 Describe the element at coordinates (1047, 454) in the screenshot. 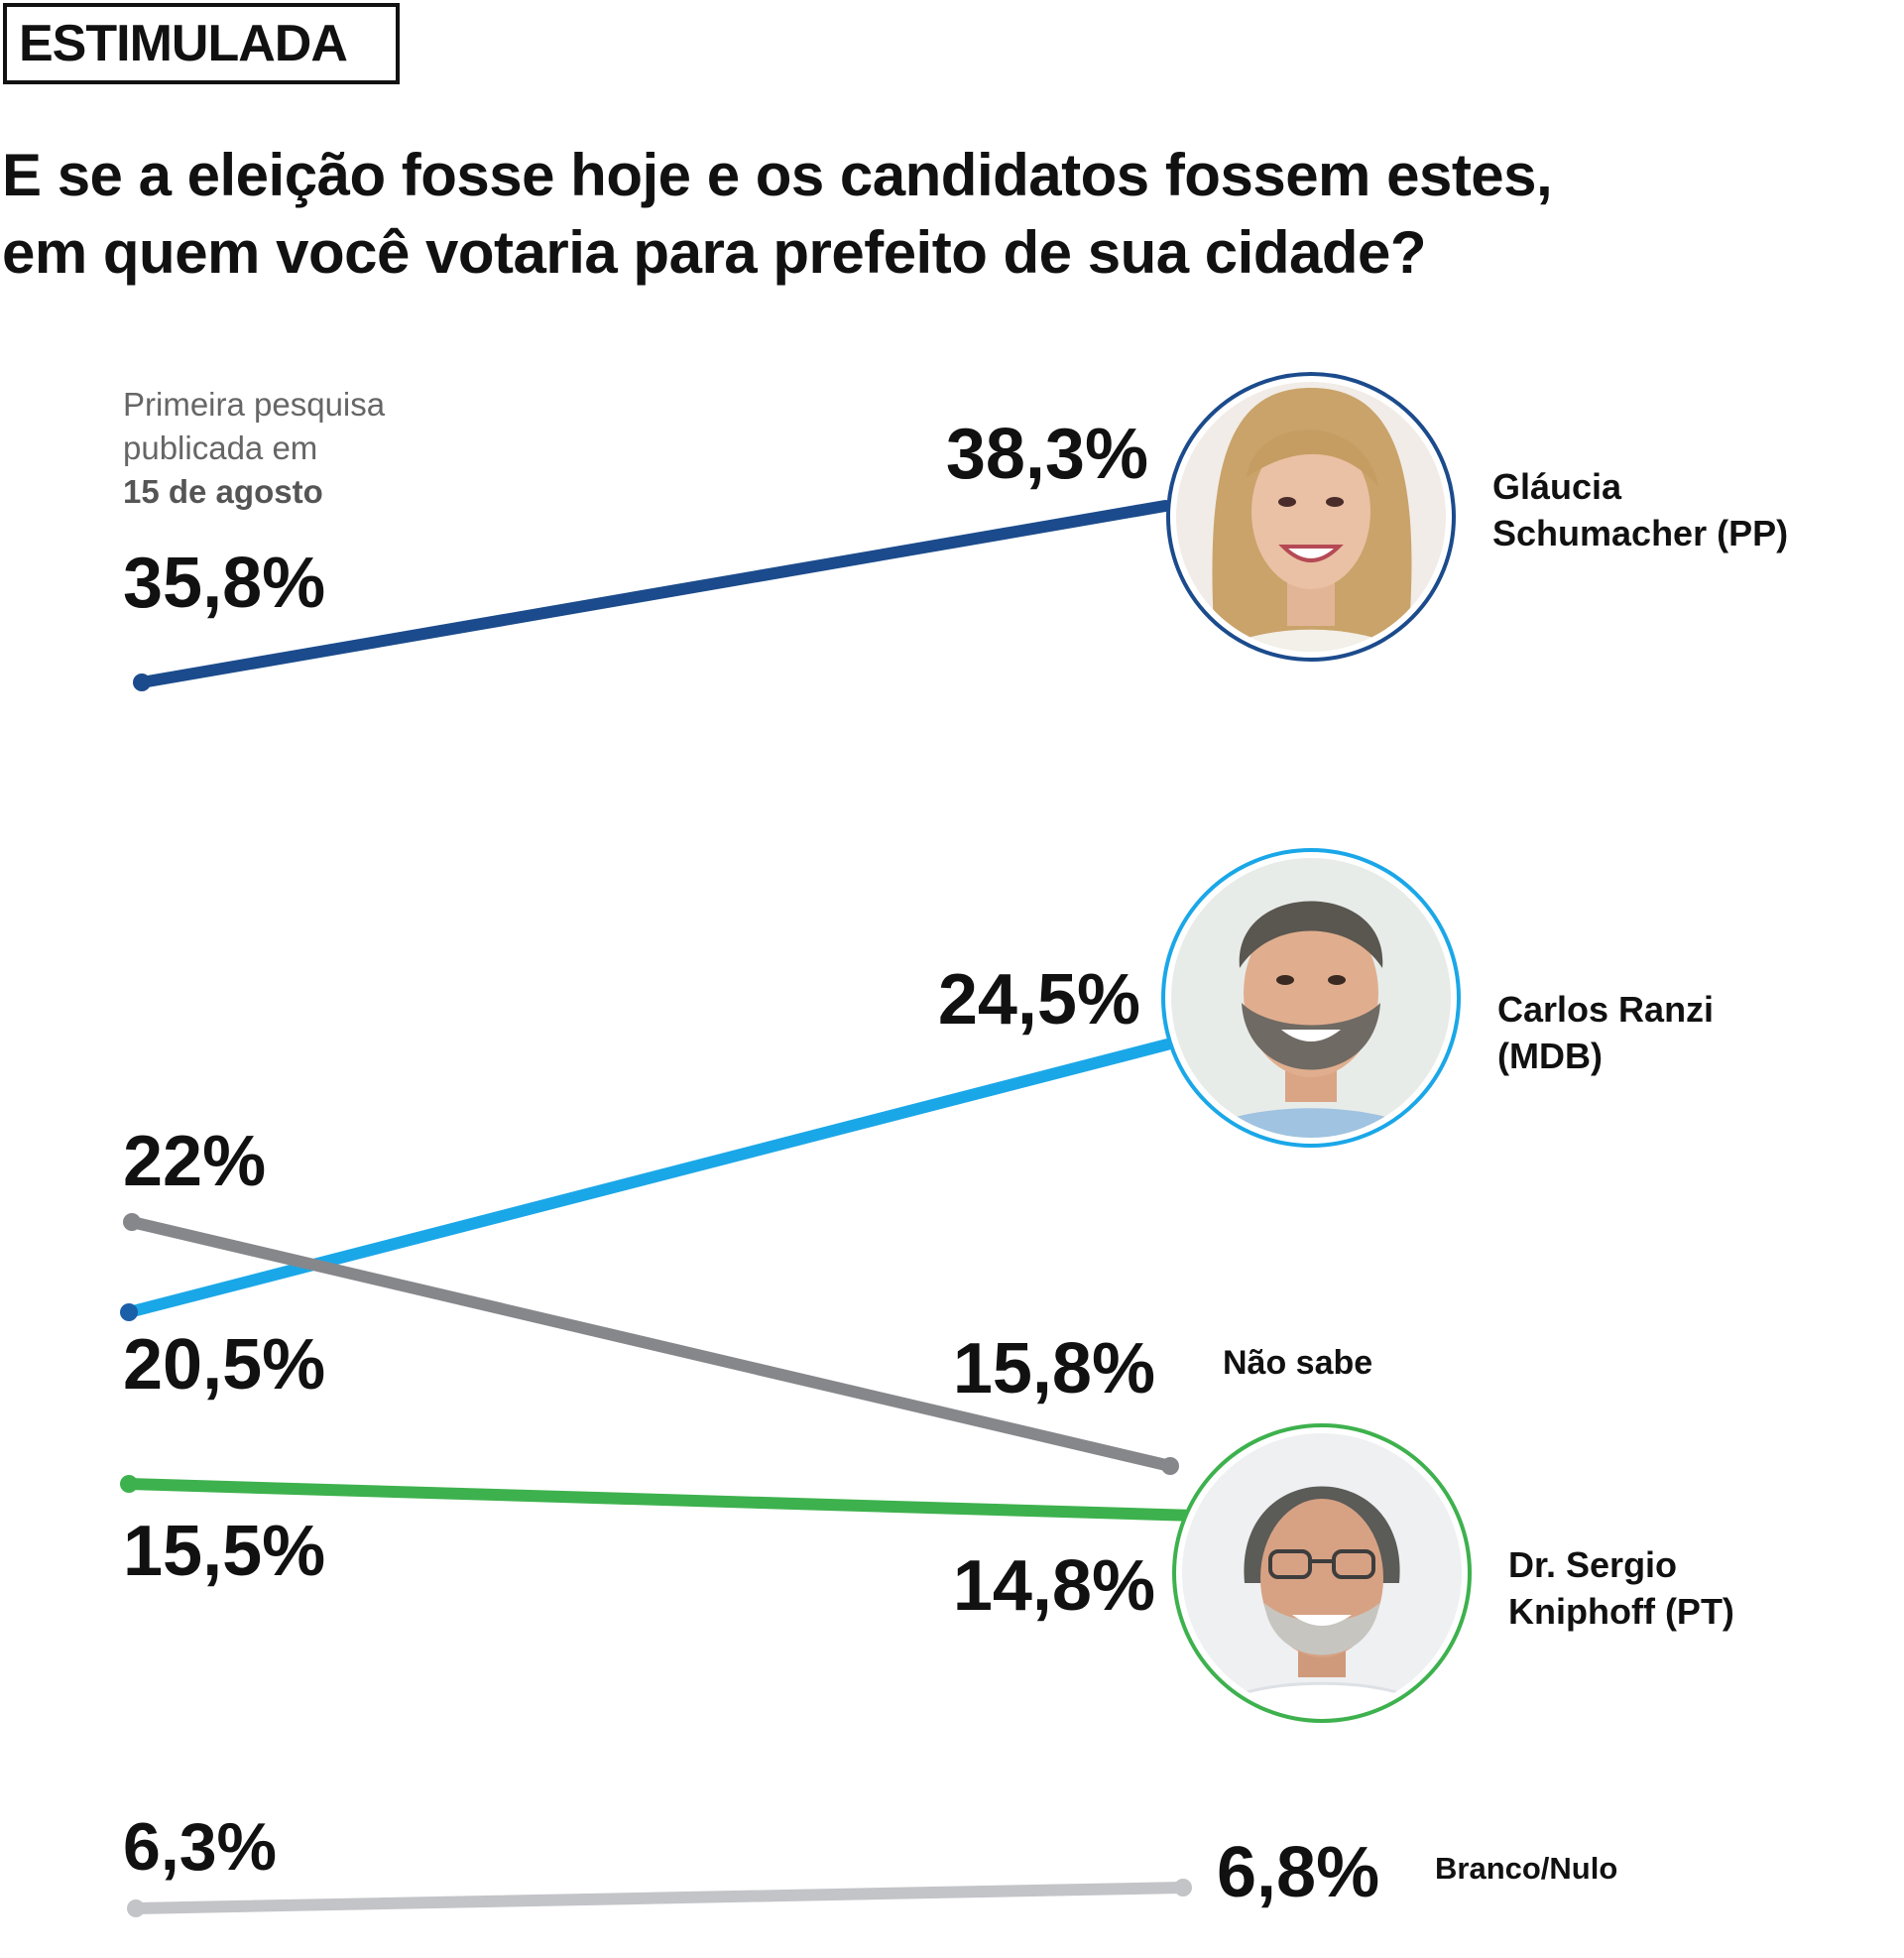

I see `end-value-gl-ucia-schumacher-pp: 38,3%` at that location.